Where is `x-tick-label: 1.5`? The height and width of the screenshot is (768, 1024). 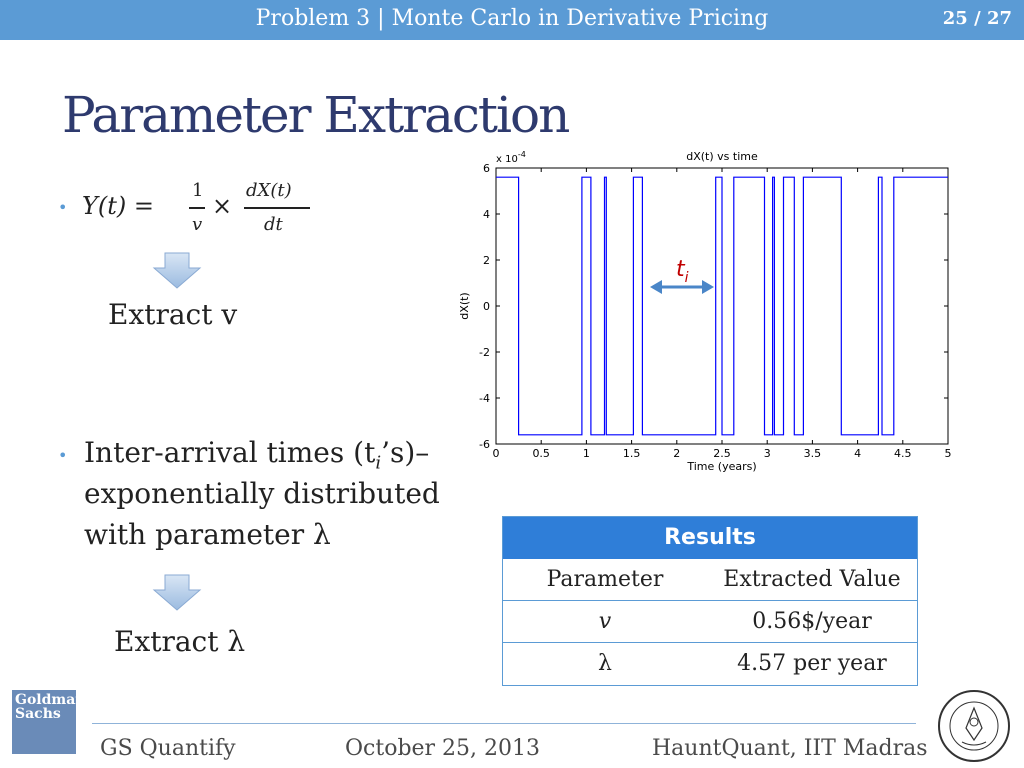
x-tick-label: 1.5 is located at coordinates (632, 453).